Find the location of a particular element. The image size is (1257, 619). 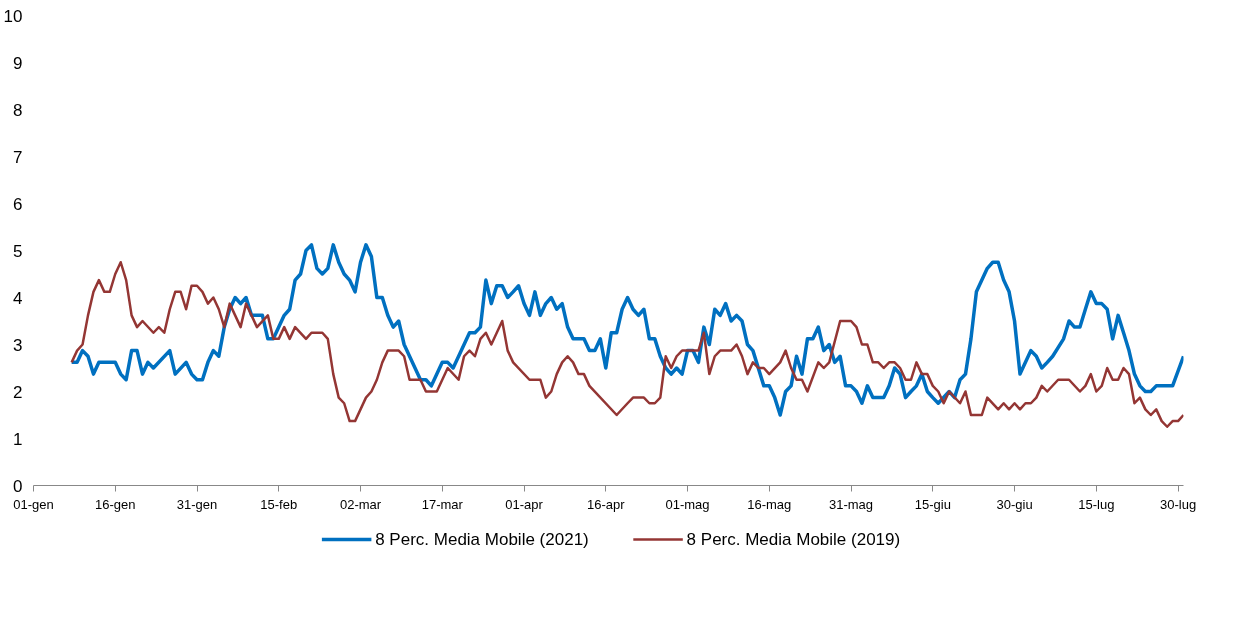

x-tick-label: 16-apr is located at coordinates (606, 504).